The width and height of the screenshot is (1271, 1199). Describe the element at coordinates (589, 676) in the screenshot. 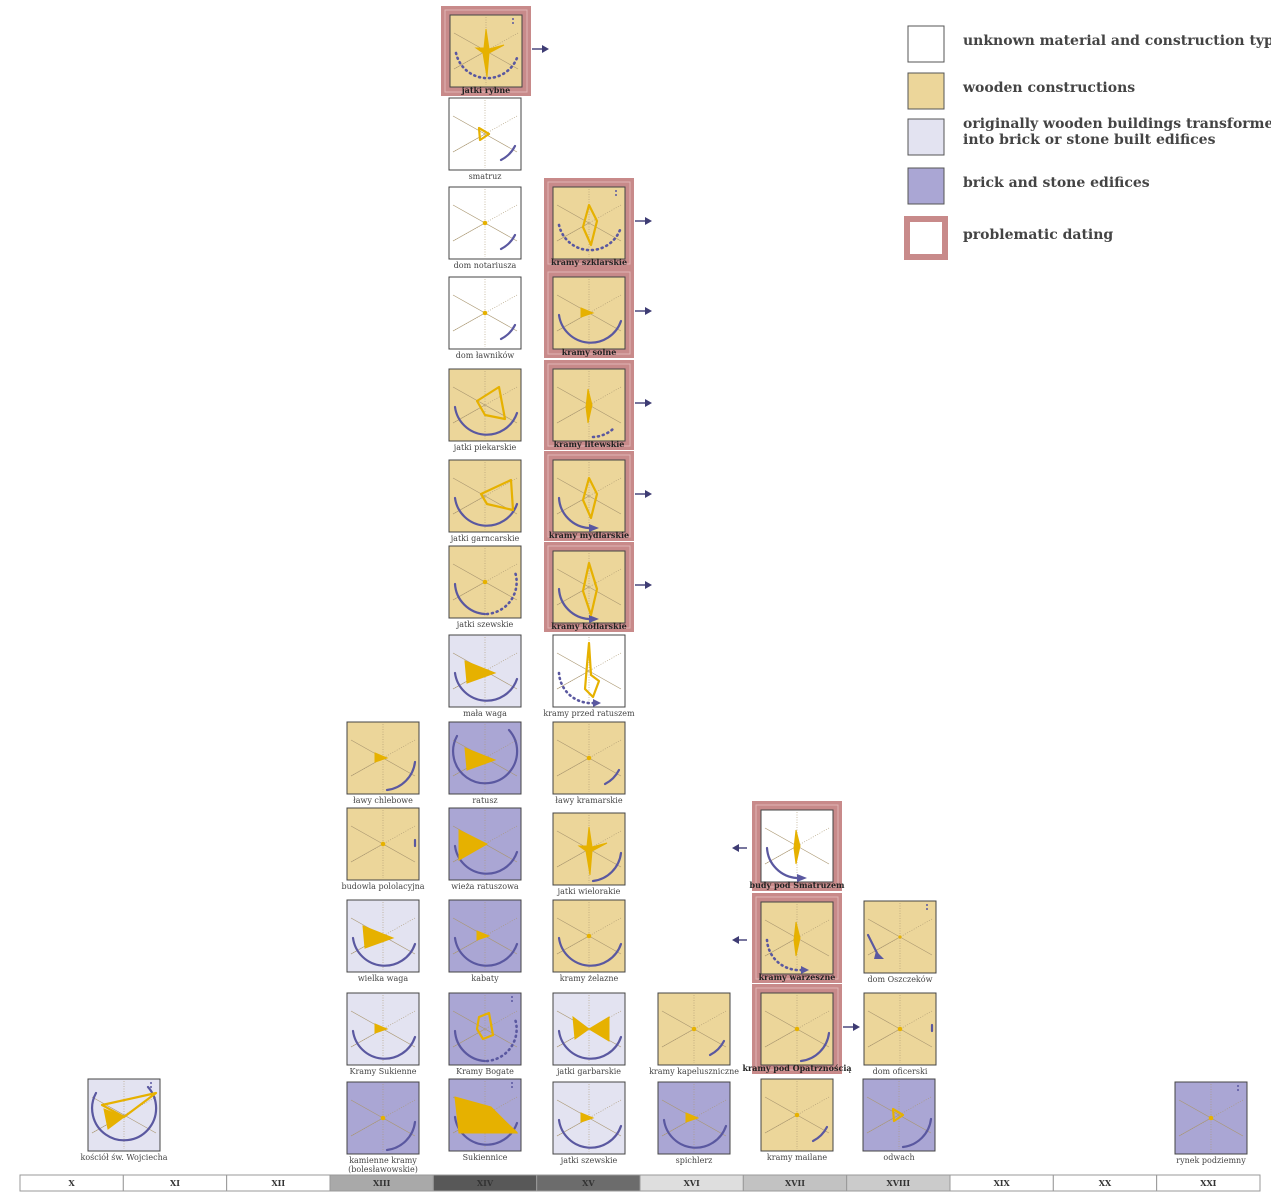

I see `building-card-kramy-przed-ratuszem: kramy przed ratuszem` at that location.